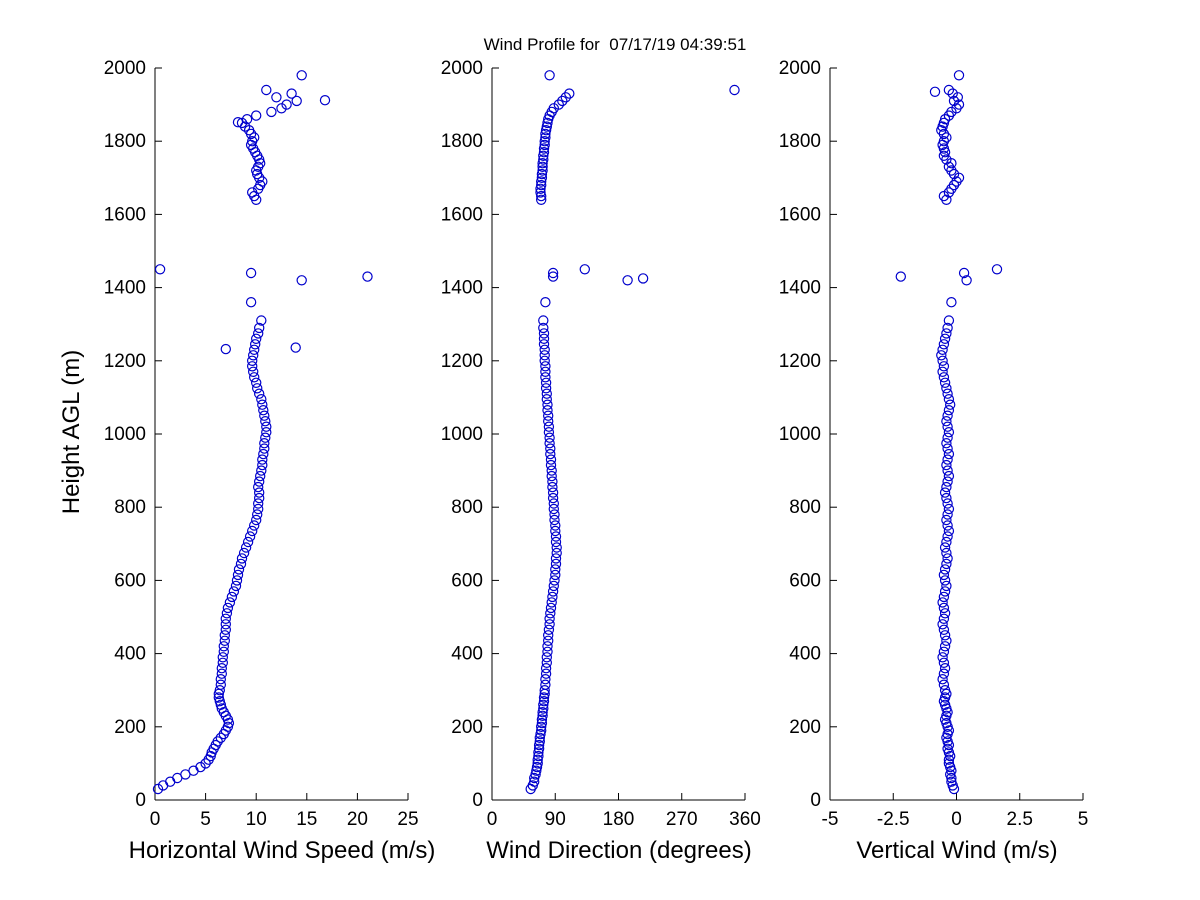 This screenshot has width=1200, height=900. I want to click on y-tick-label: 1400, so click(800, 288).